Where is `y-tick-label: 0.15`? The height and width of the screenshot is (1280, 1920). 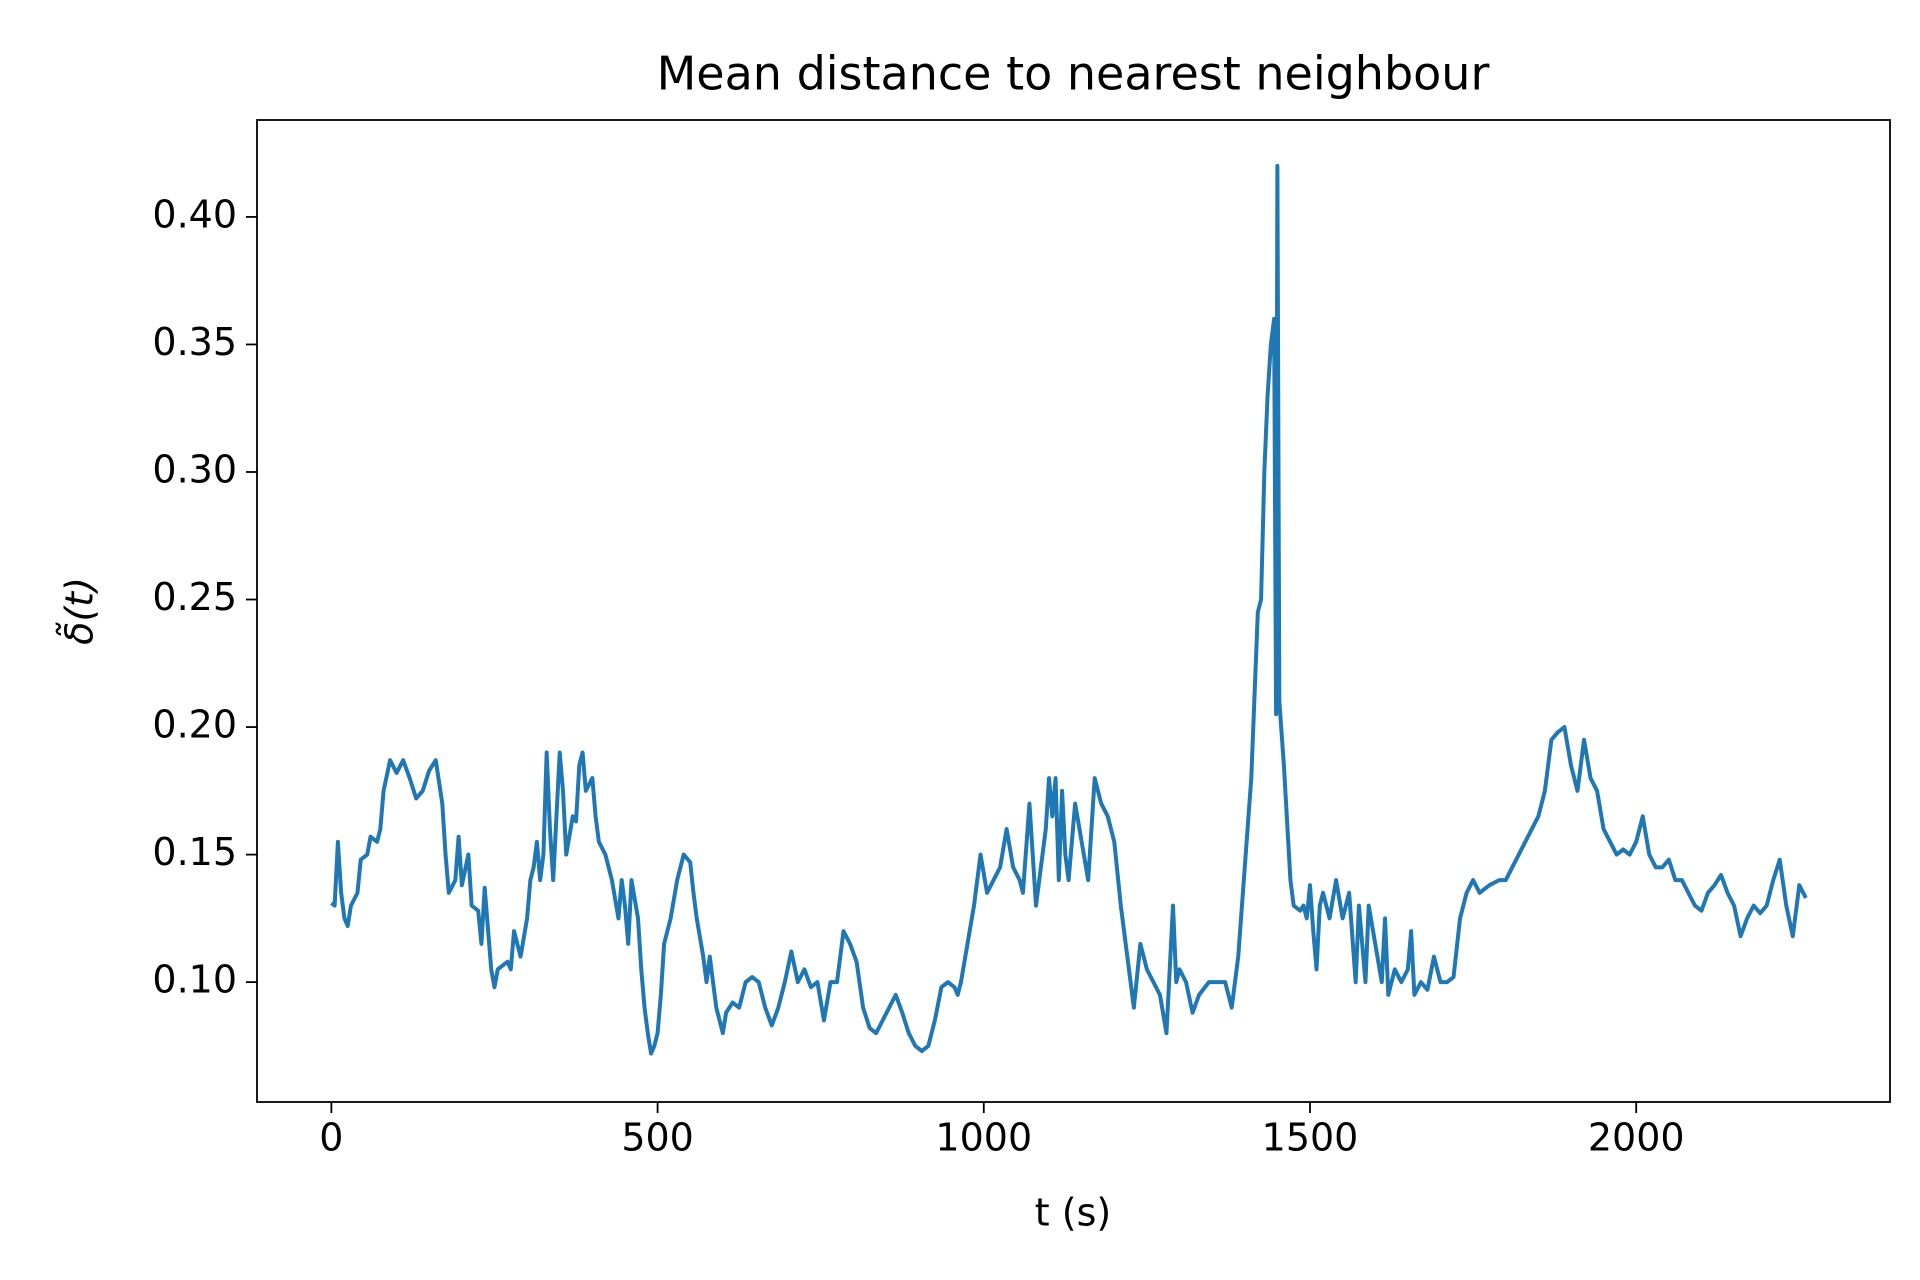
y-tick-label: 0.15 is located at coordinates (194, 852).